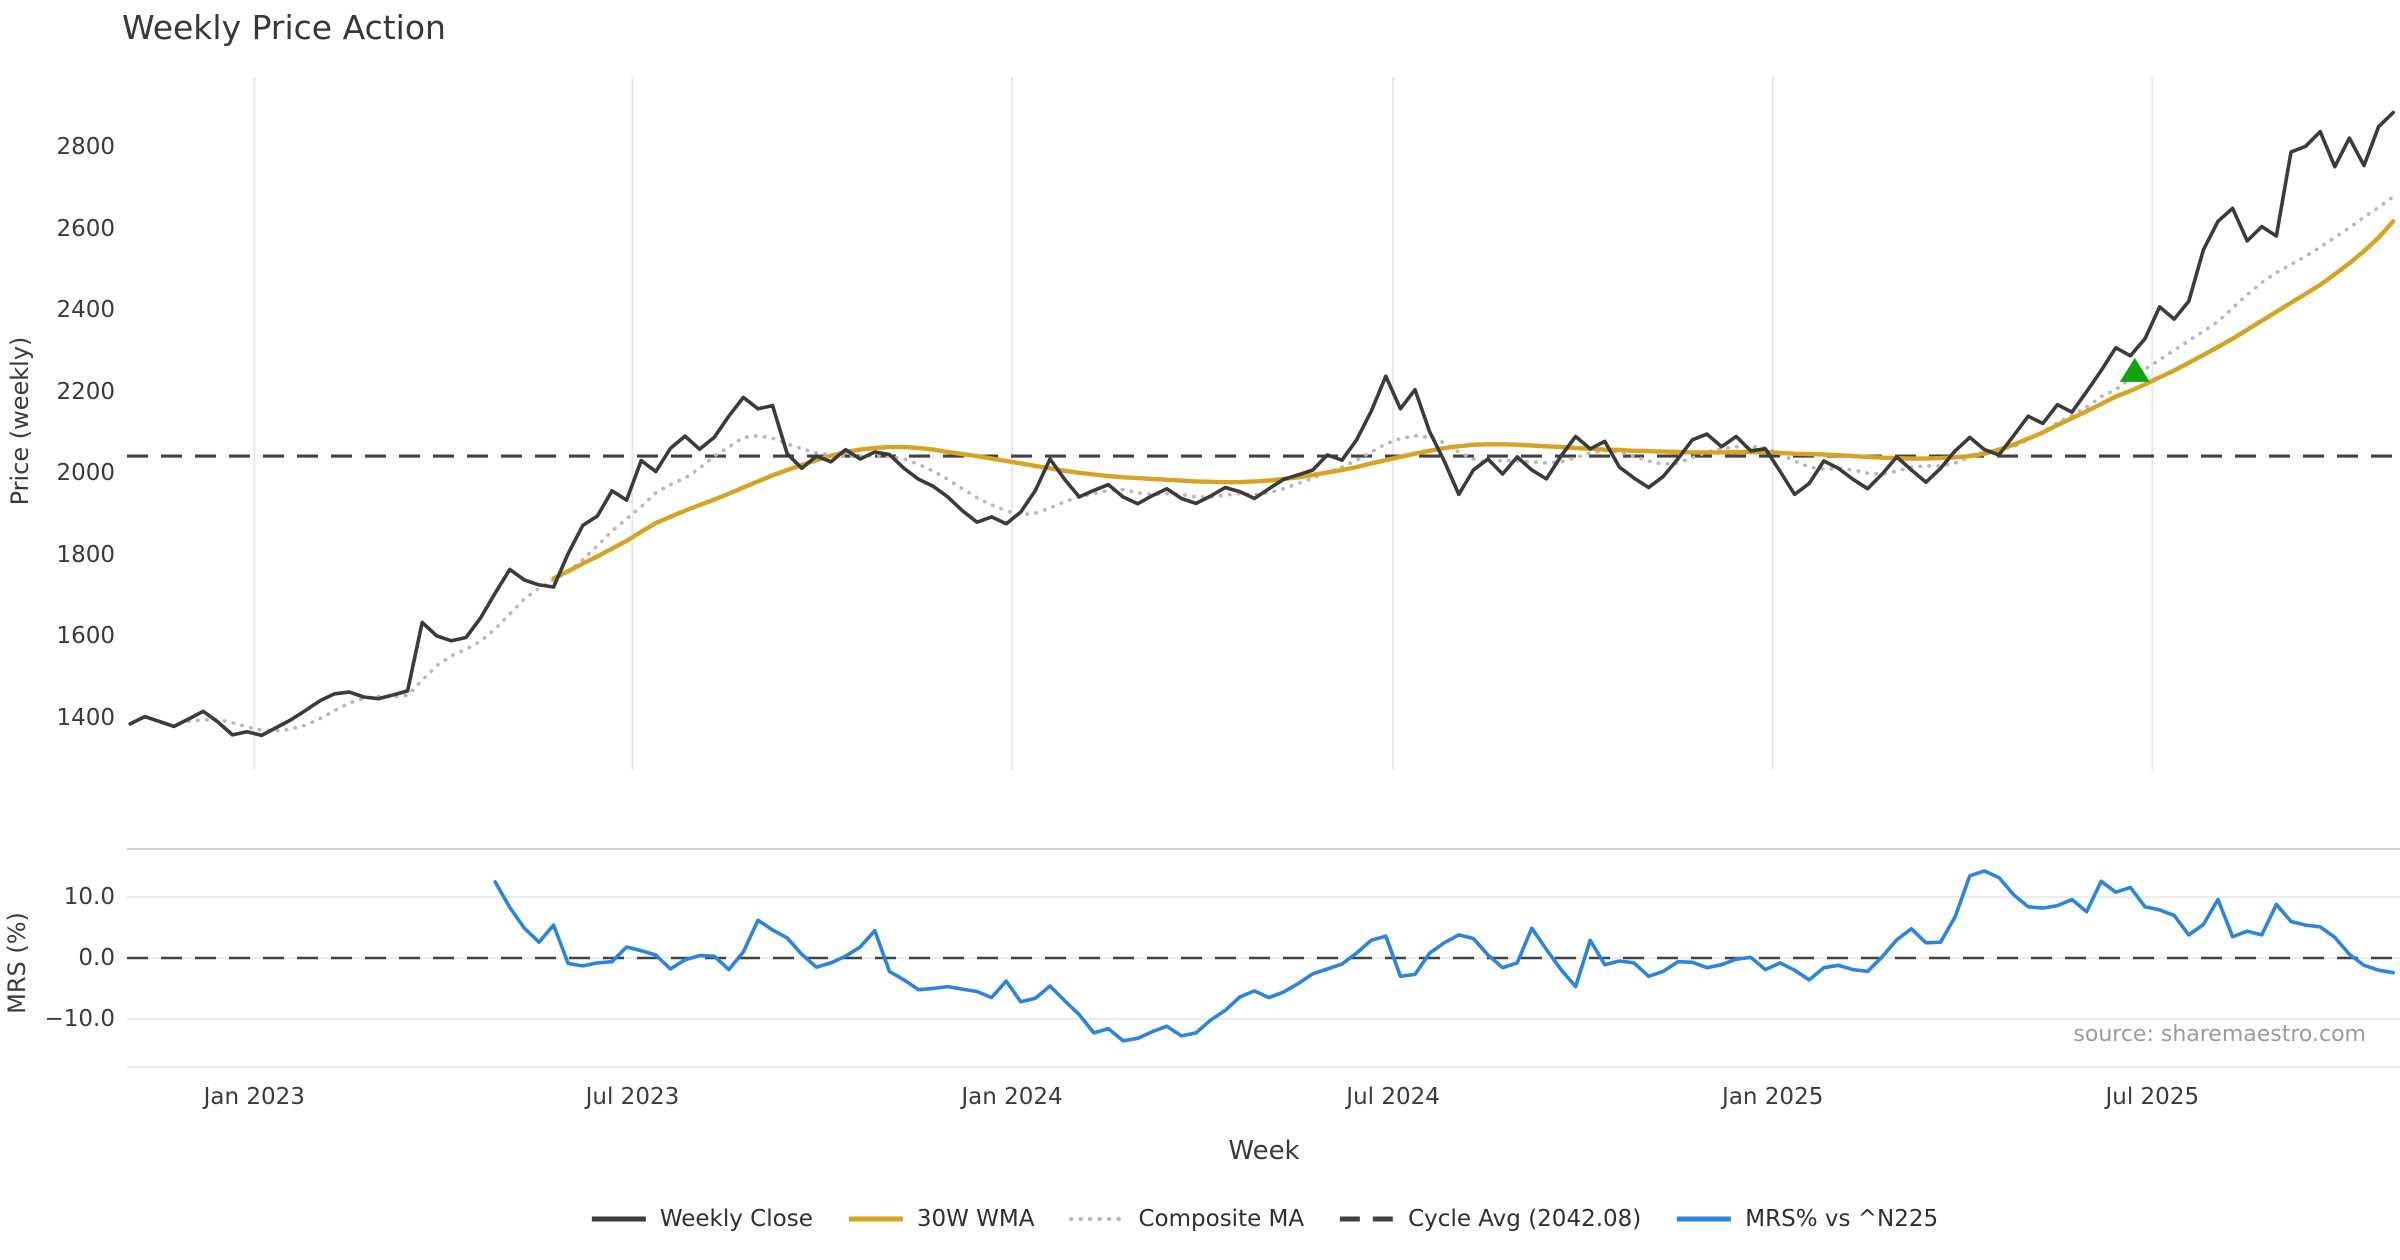 Image resolution: width=2400 pixels, height=1260 pixels. What do you see at coordinates (975, 1219) in the screenshot?
I see `legend-item-label: 30W WMA` at bounding box center [975, 1219].